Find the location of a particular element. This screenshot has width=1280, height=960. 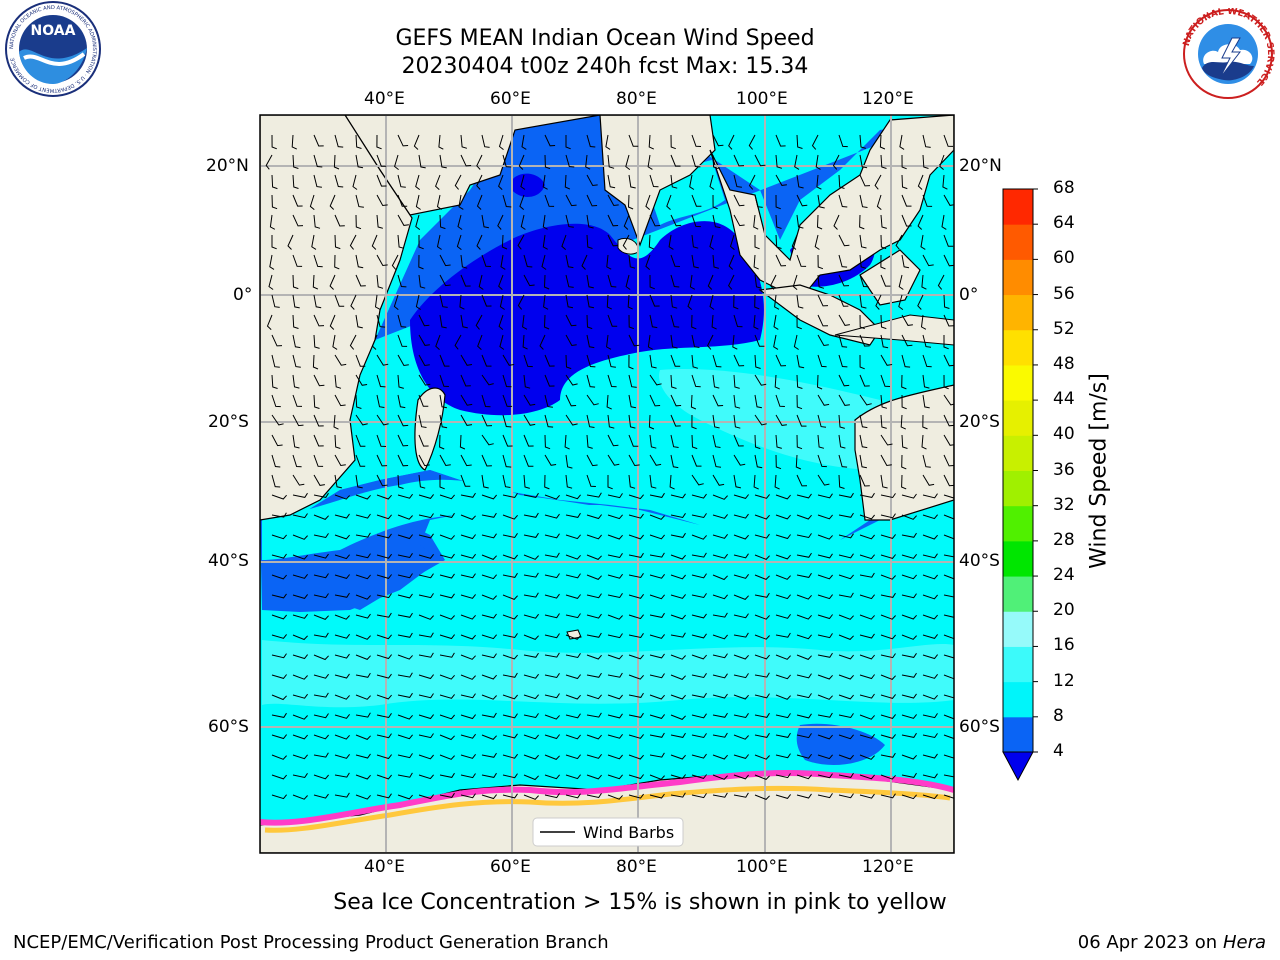

lat-tick-left-20s: 20°S is located at coordinates (228, 422).